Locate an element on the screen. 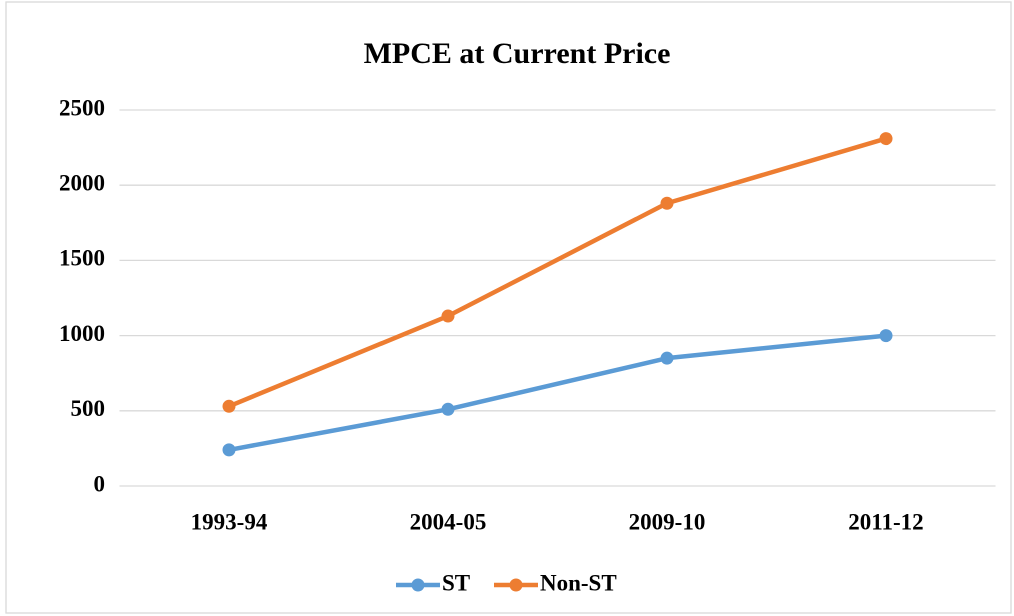 The height and width of the screenshot is (616, 1014). y-tick-label: 500 is located at coordinates (88, 408).